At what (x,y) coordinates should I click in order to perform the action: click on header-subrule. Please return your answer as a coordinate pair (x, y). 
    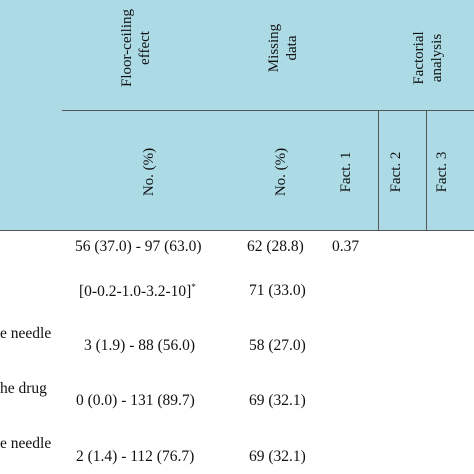
    Looking at the image, I should click on (268, 110).